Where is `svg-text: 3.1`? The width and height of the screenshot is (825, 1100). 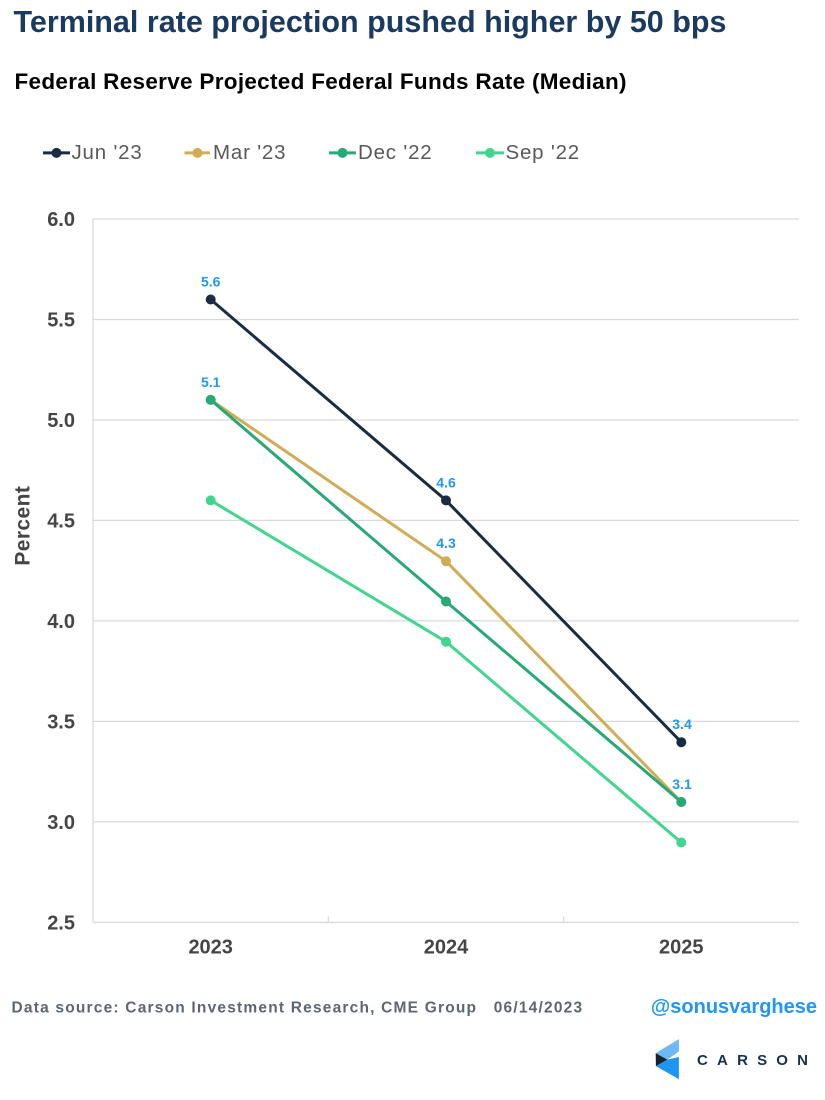 svg-text: 3.1 is located at coordinates (682, 784).